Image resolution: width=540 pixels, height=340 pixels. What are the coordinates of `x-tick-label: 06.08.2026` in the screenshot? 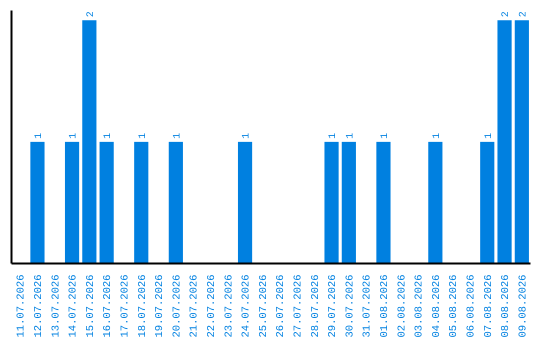 It's located at (471, 306).